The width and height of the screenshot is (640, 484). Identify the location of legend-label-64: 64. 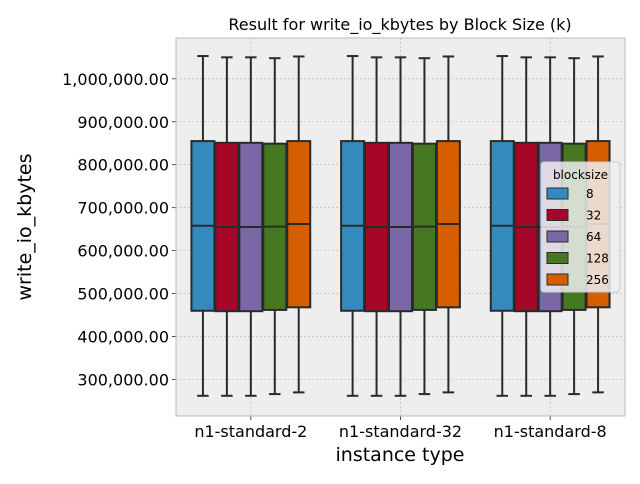
(593, 237).